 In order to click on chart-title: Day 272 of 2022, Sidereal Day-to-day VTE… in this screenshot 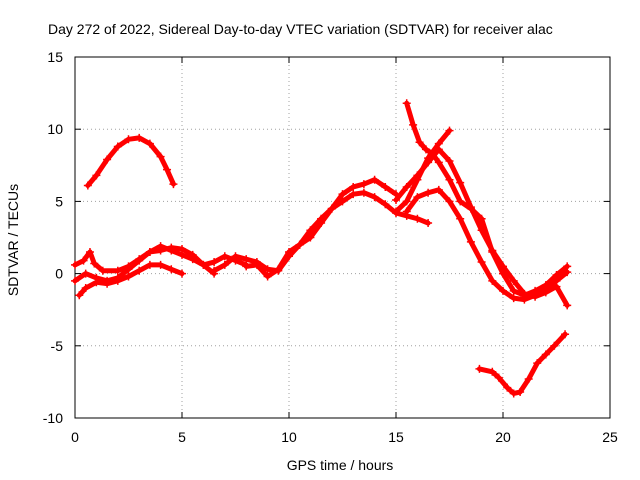, I will do `click(300, 29)`.